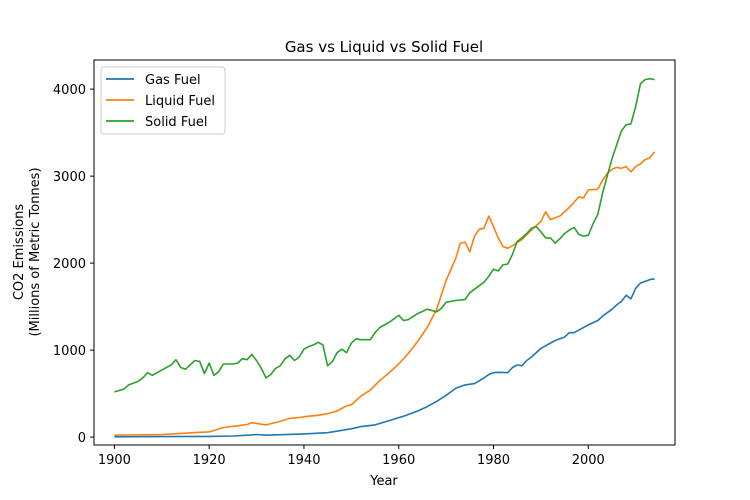  What do you see at coordinates (114, 460) in the screenshot?
I see `x-tick-label: 1900` at bounding box center [114, 460].